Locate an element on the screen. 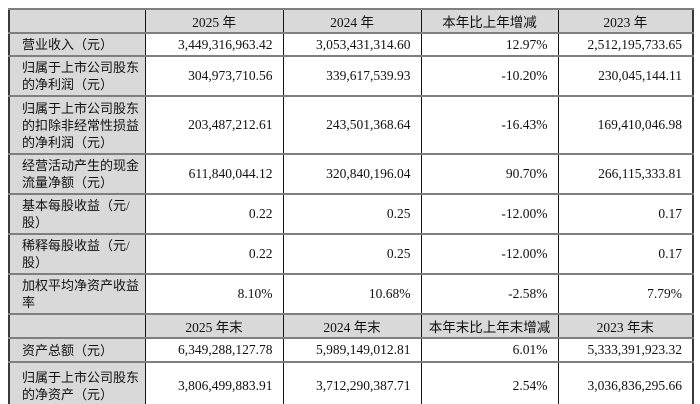 Image resolution: width=700 pixels, height=404 pixels. value-2025-cell: 304,973,710.56 is located at coordinates (214, 76).